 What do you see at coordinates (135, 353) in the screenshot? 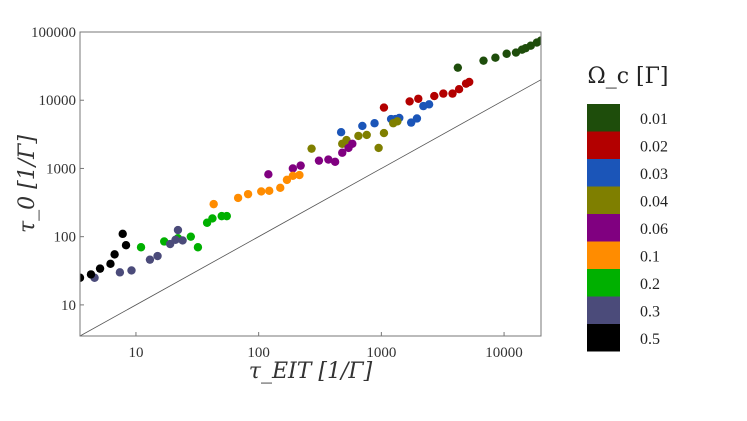
I see `x-tick-label: 10` at bounding box center [135, 353].